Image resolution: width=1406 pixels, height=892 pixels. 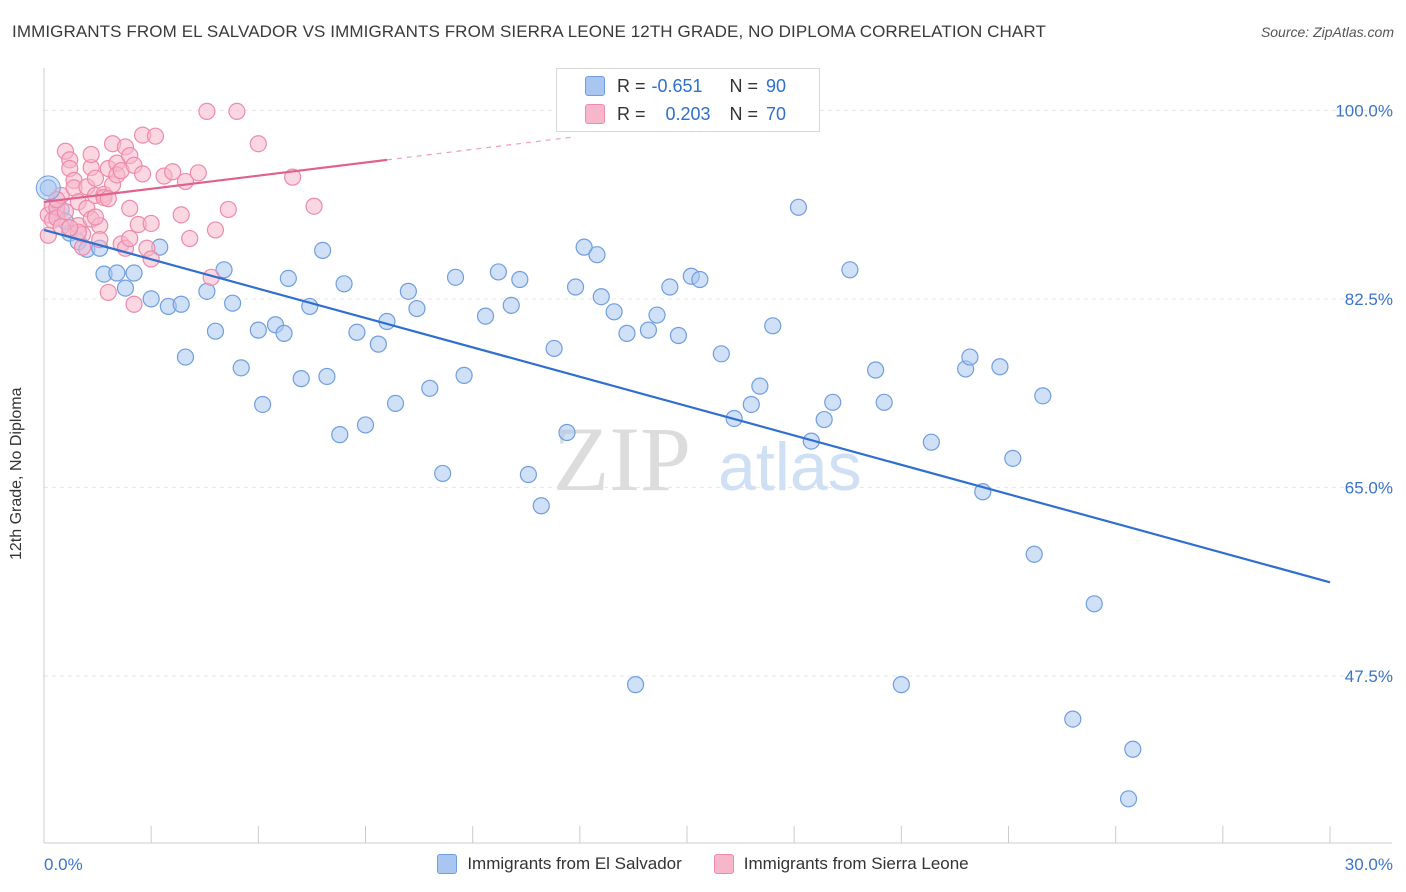 I want to click on stats-row-el-salvador: R = -0.651 N = 90, so click(x=671, y=86).